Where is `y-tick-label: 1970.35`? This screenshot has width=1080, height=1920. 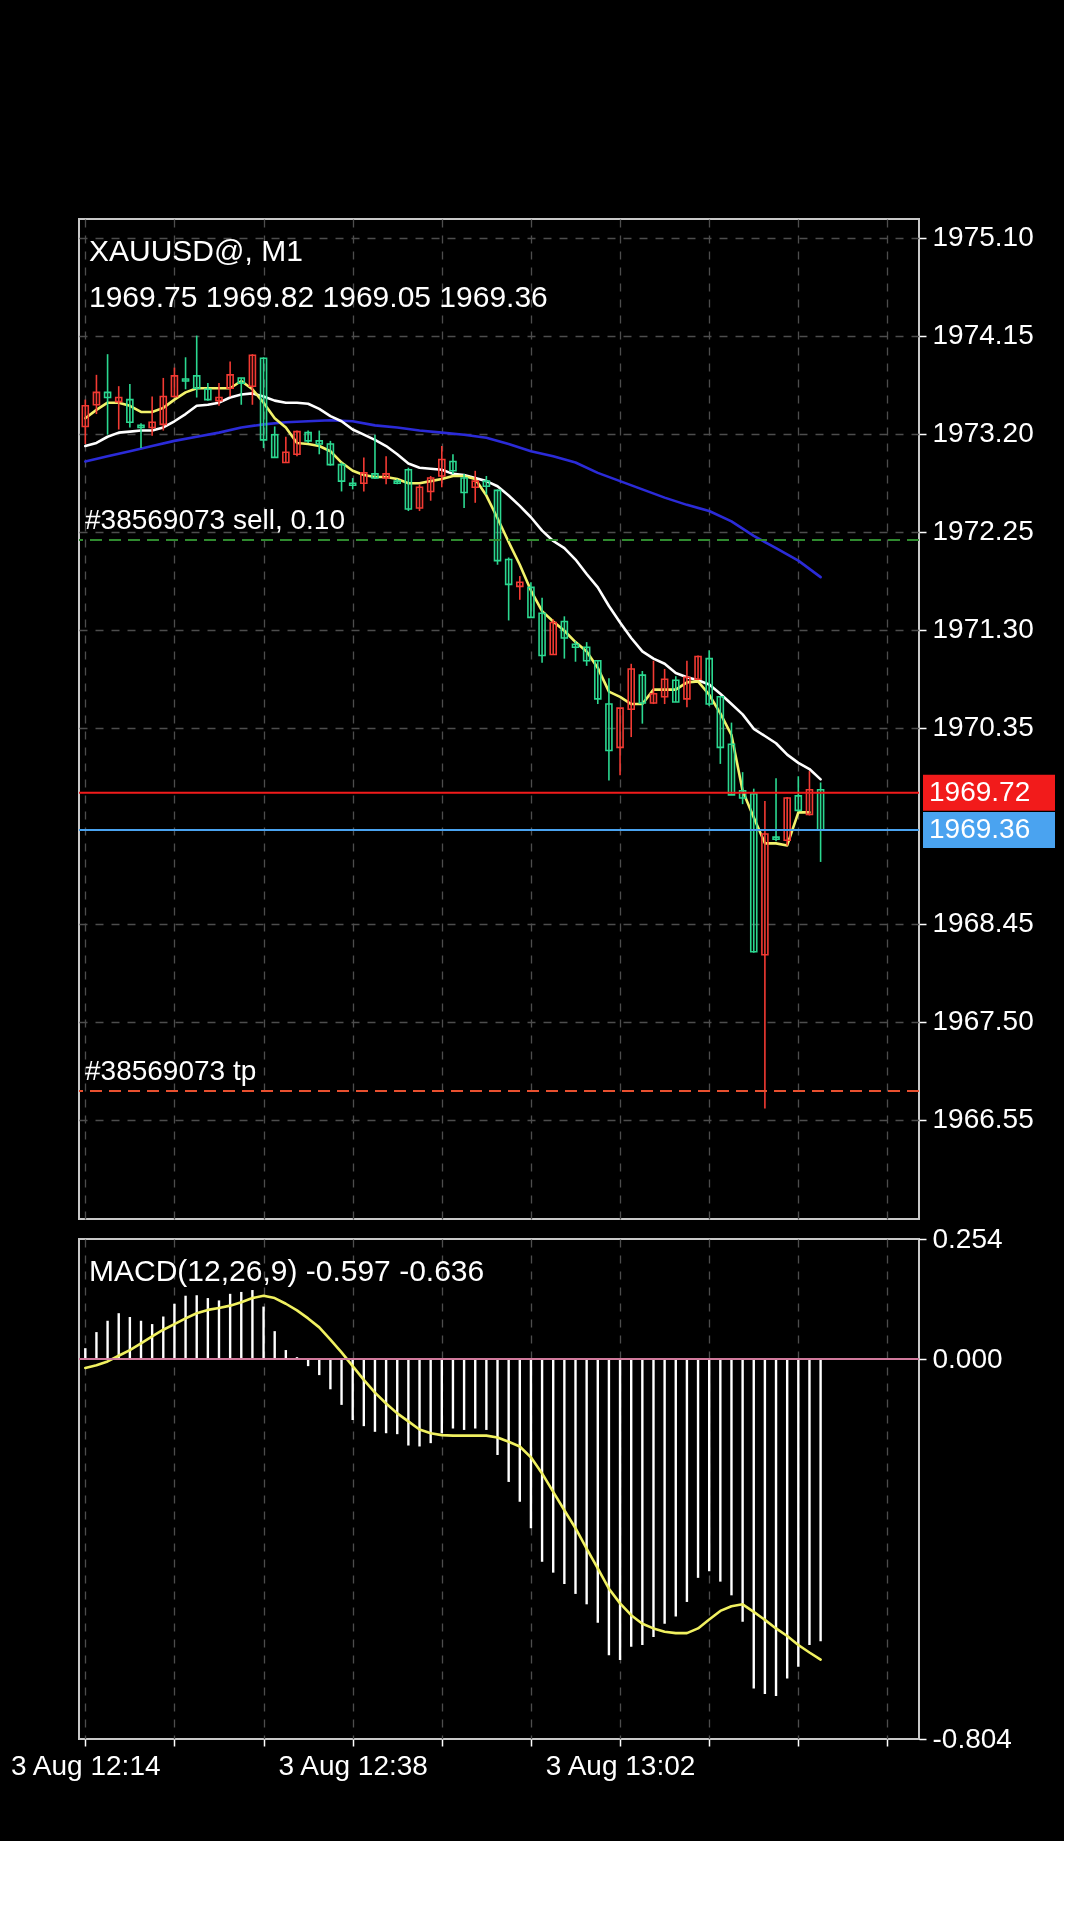 y-tick-label: 1970.35 is located at coordinates (983, 727).